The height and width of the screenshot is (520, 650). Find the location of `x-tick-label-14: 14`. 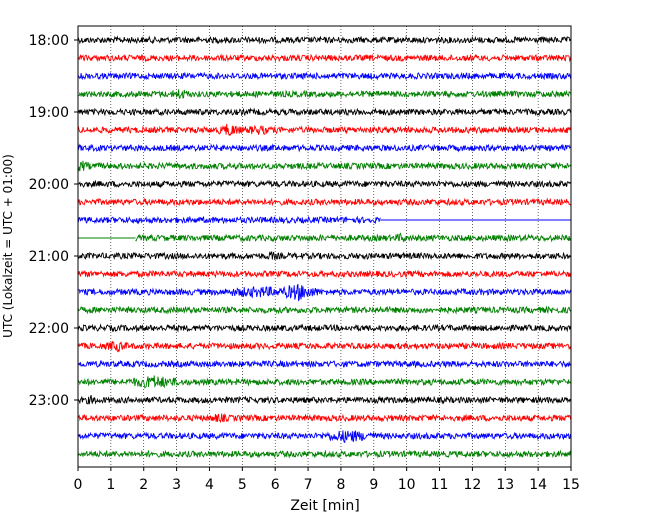

x-tick-label-14: 14 is located at coordinates (538, 485).